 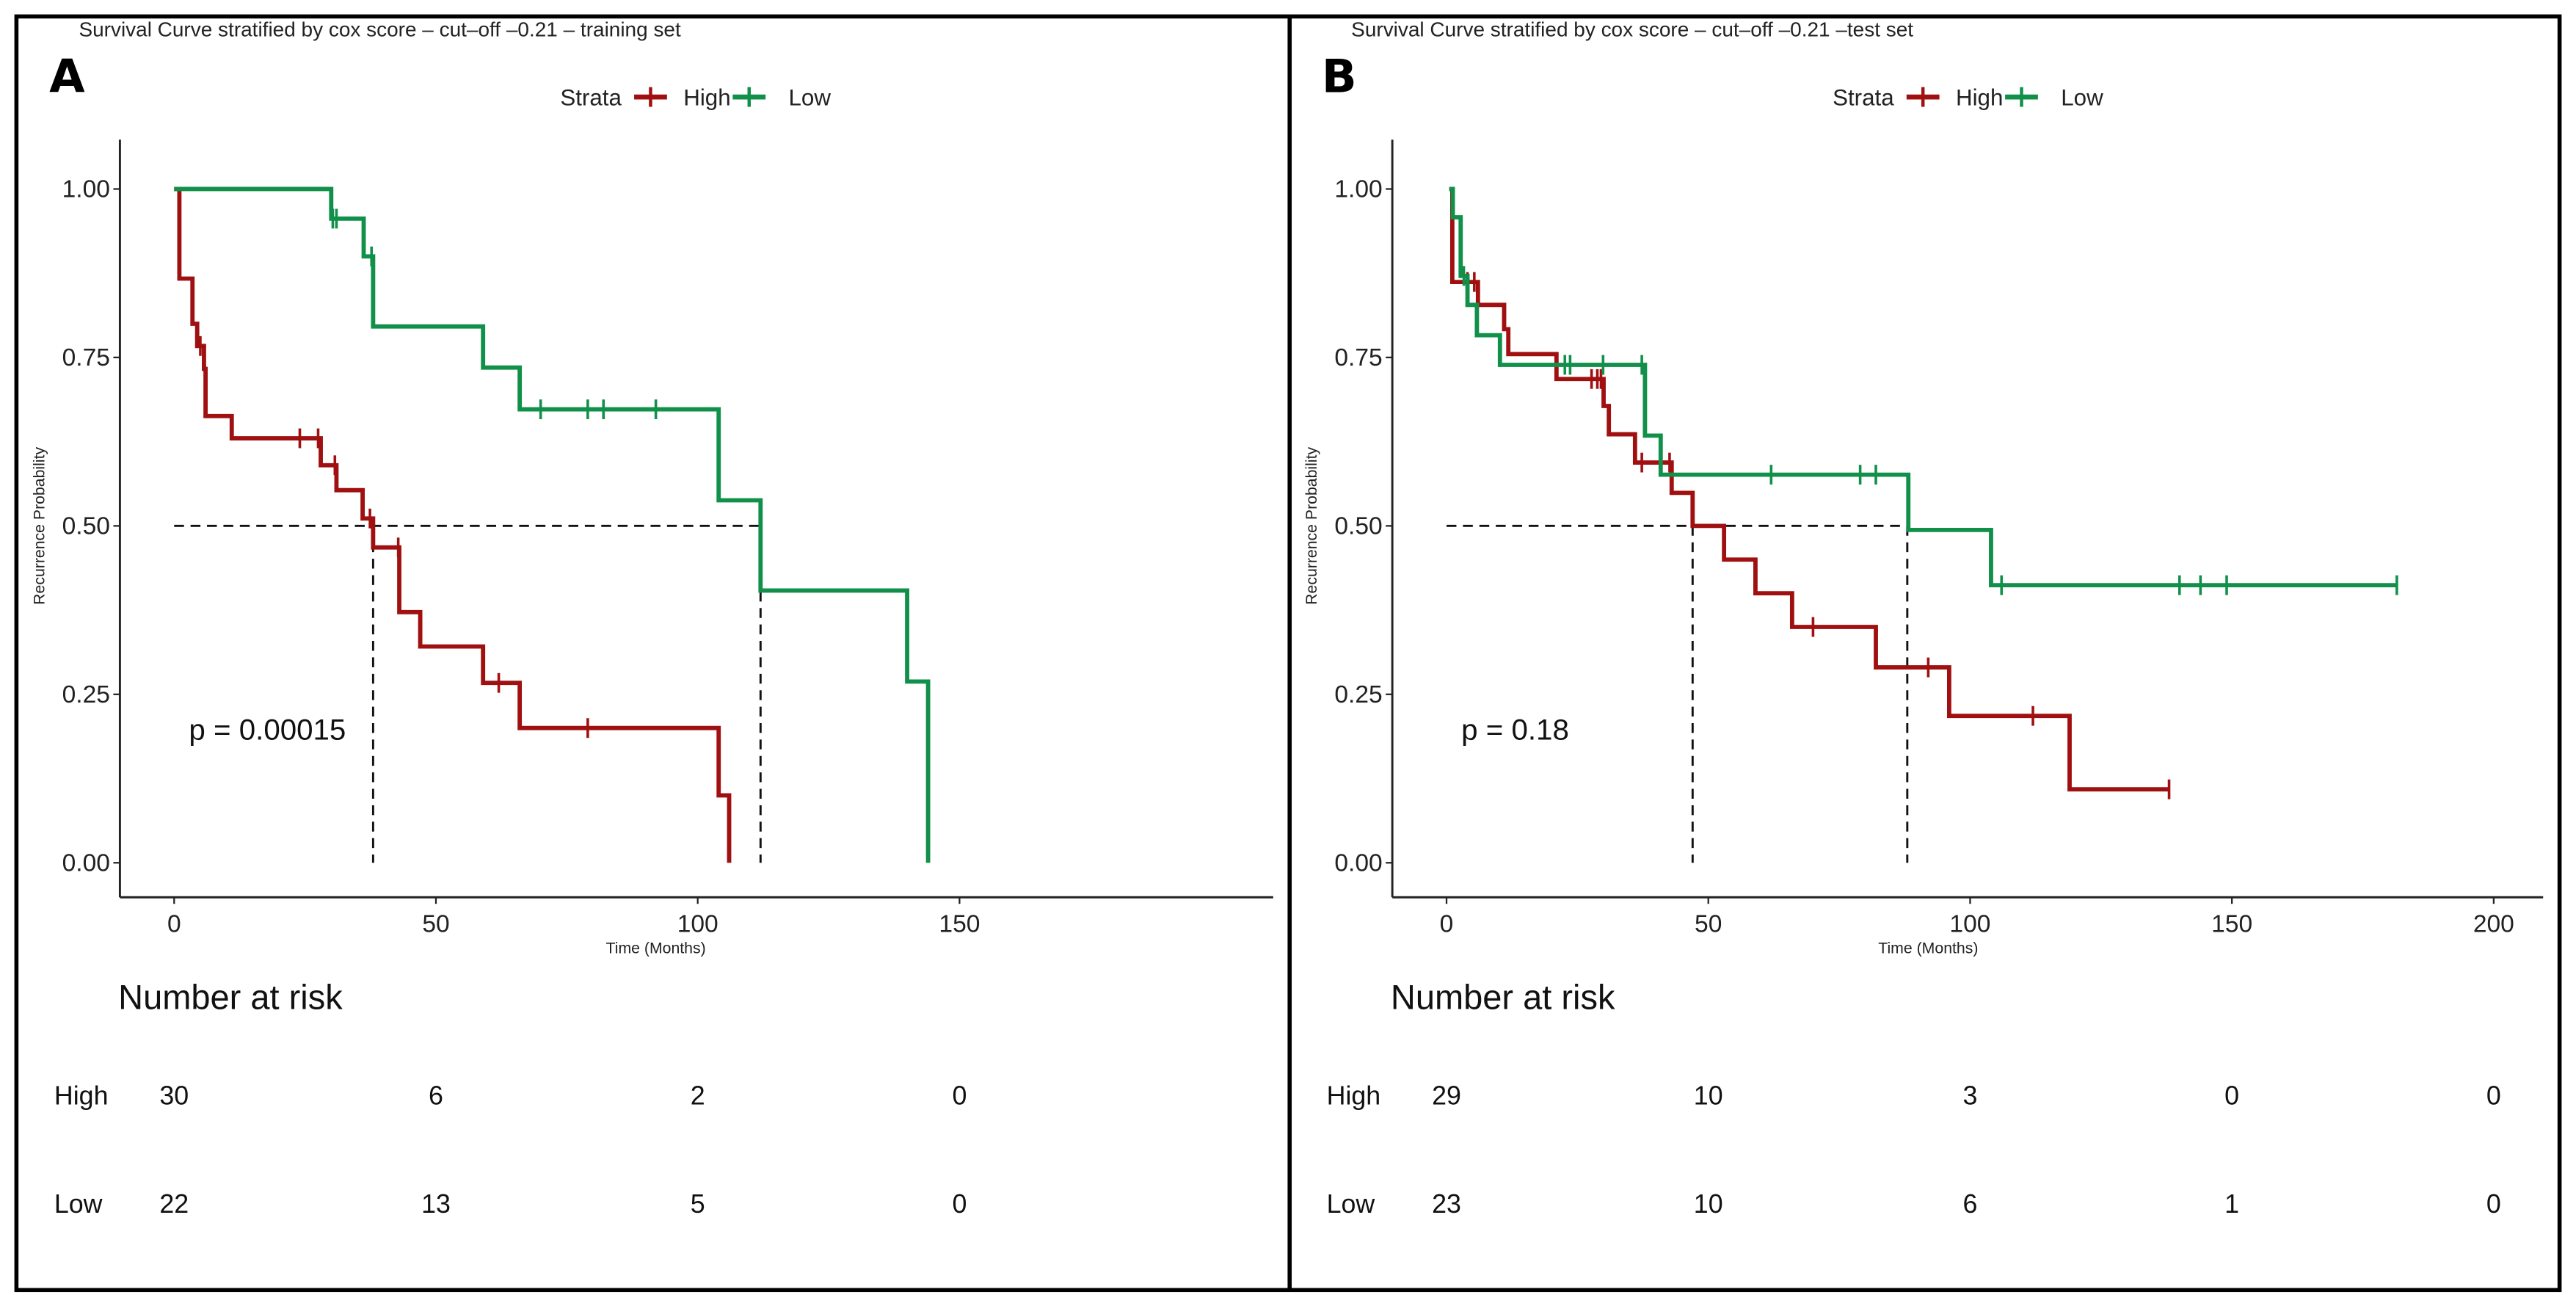 What do you see at coordinates (698, 1095) in the screenshot?
I see `risk-count: 2` at bounding box center [698, 1095].